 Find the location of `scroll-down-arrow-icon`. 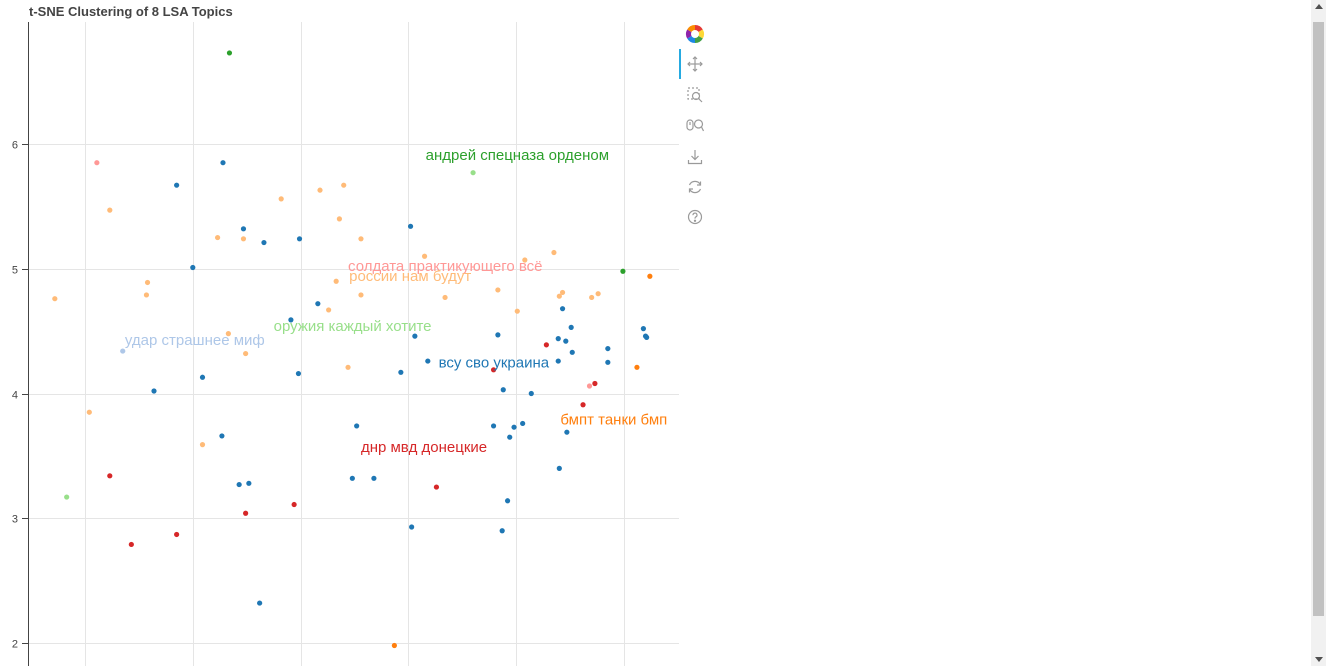

scroll-down-arrow-icon is located at coordinates (1319, 659).